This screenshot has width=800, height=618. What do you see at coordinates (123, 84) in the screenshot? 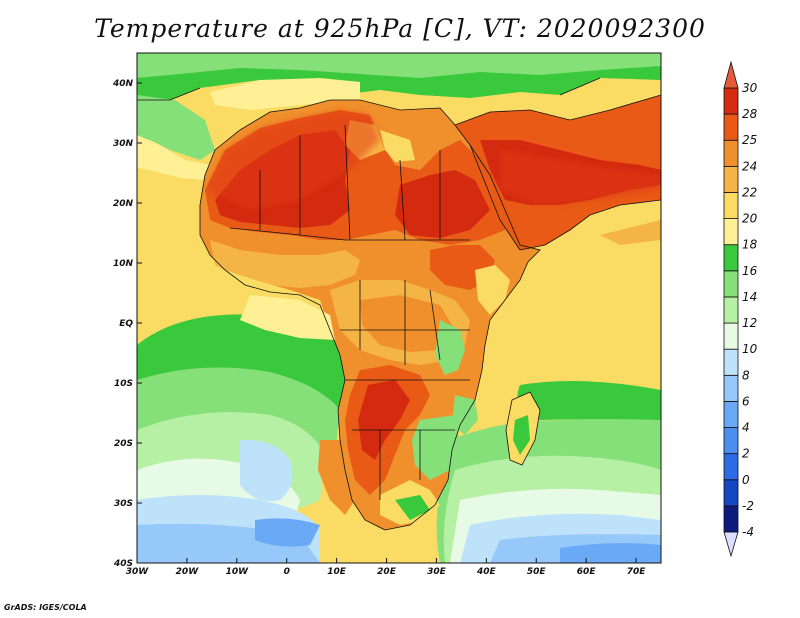
I see `lat-tick-label: 40N` at bounding box center [123, 84].